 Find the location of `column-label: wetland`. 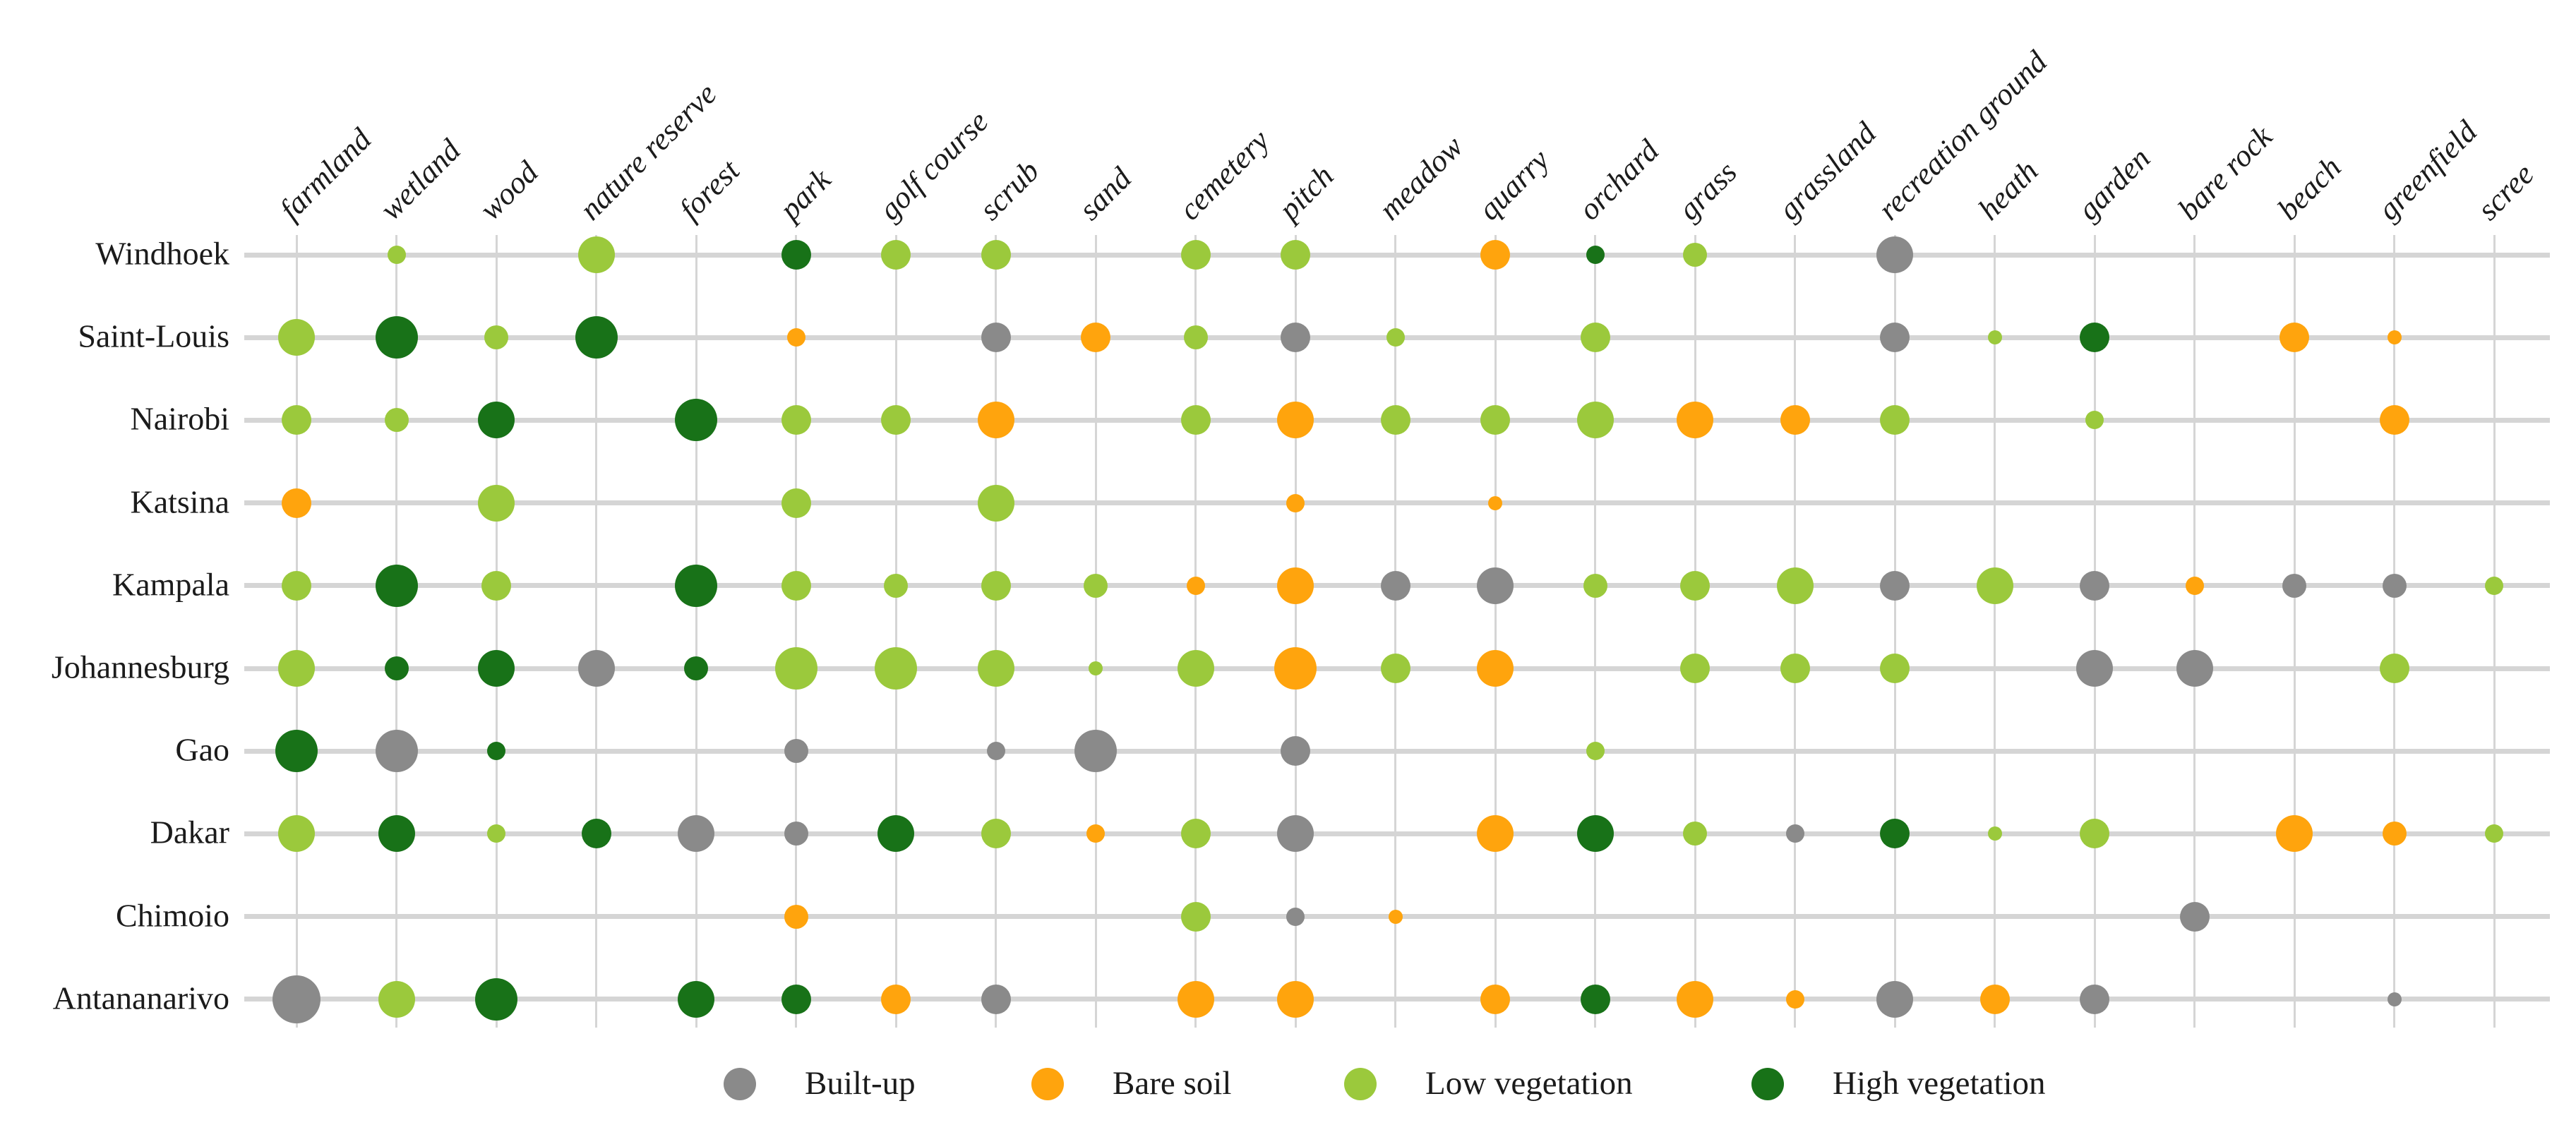

column-label: wetland is located at coordinates (420, 180).